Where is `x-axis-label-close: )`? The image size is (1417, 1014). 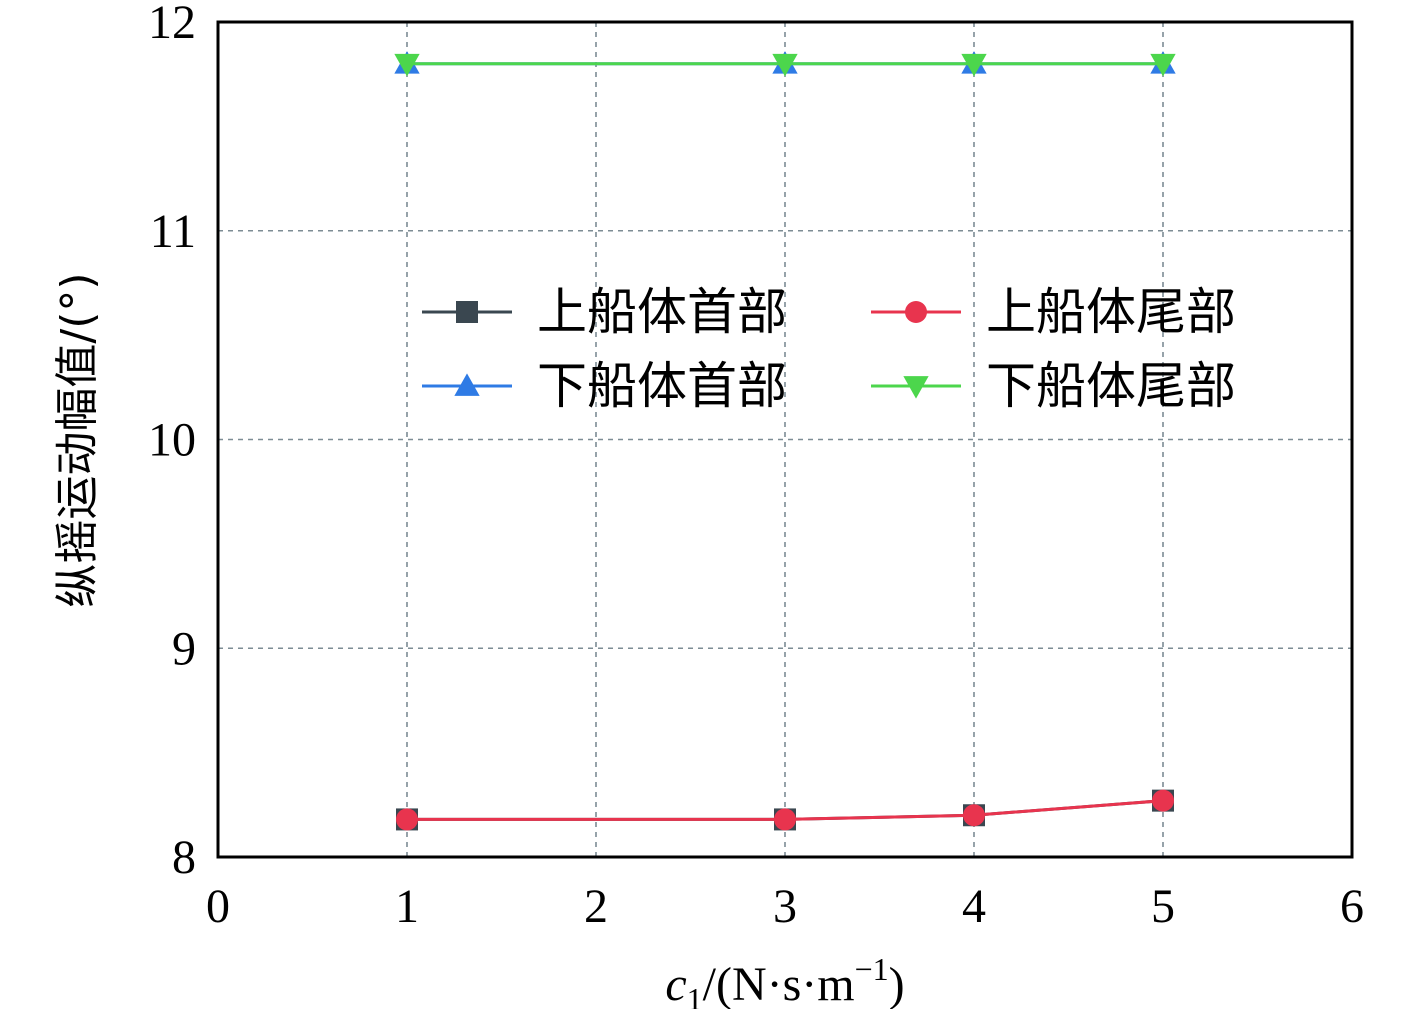 x-axis-label-close: ) is located at coordinates (897, 983).